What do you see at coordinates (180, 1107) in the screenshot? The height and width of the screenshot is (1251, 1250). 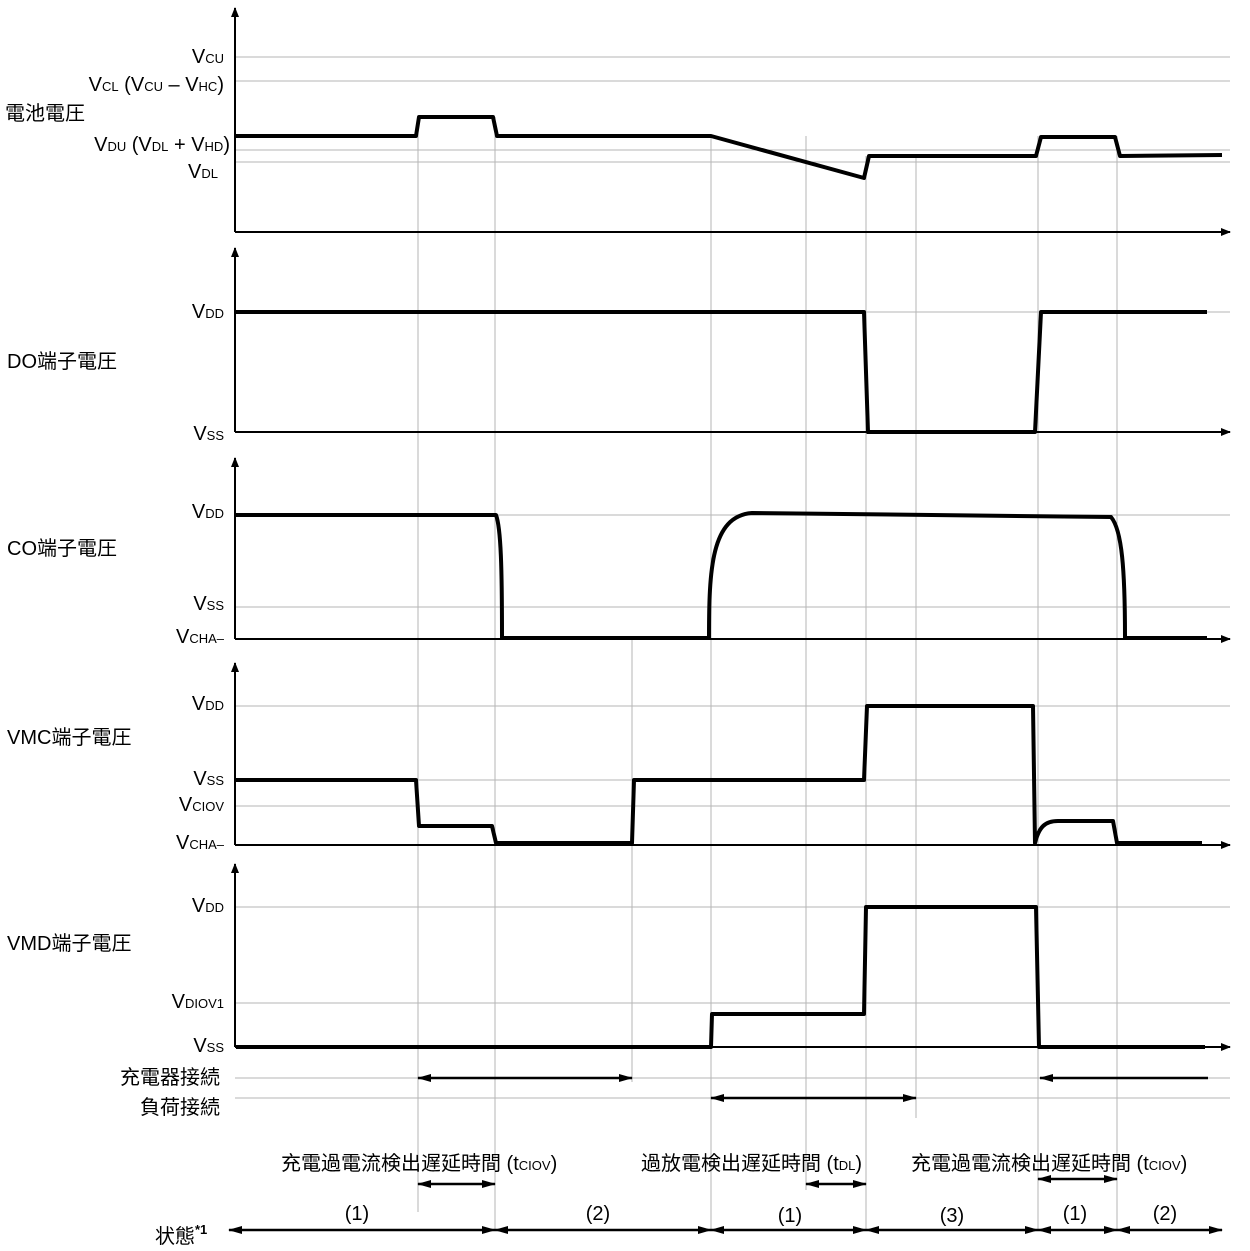 I see `load-connection-label: 負荷接続` at bounding box center [180, 1107].